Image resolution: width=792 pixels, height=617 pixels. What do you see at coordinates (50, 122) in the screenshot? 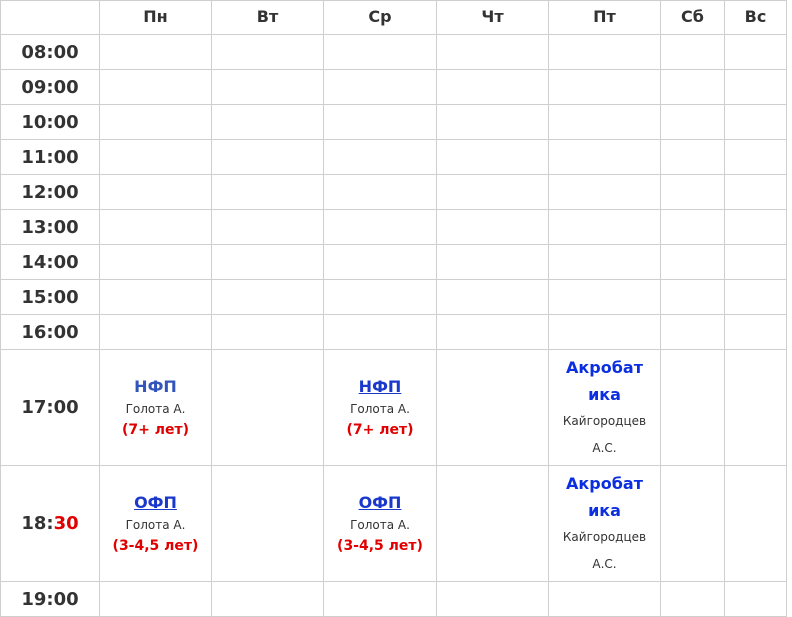
I see `time-label: 10:00` at bounding box center [50, 122].